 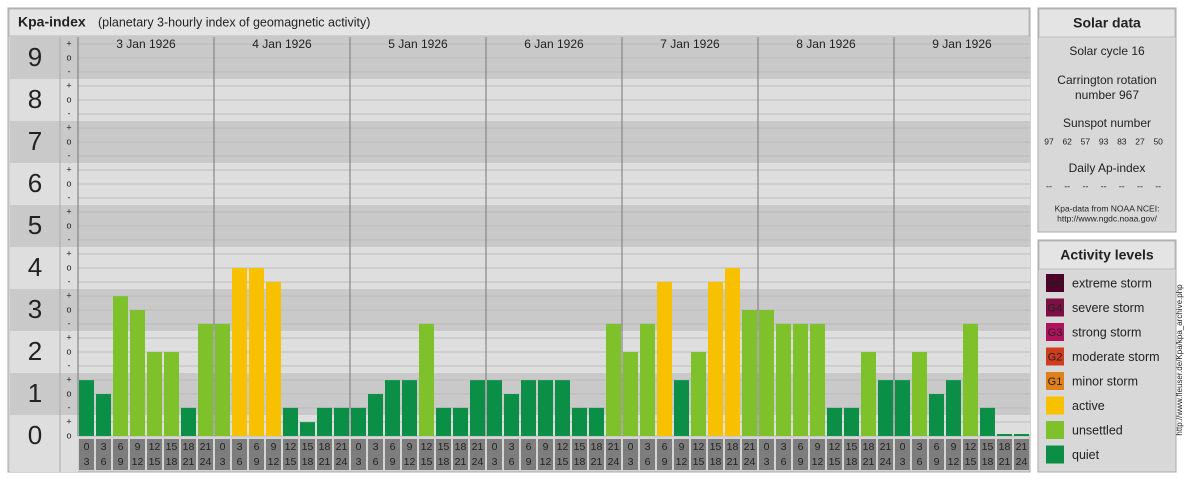 What do you see at coordinates (1107, 95) in the screenshot?
I see `carrington: number 967` at bounding box center [1107, 95].